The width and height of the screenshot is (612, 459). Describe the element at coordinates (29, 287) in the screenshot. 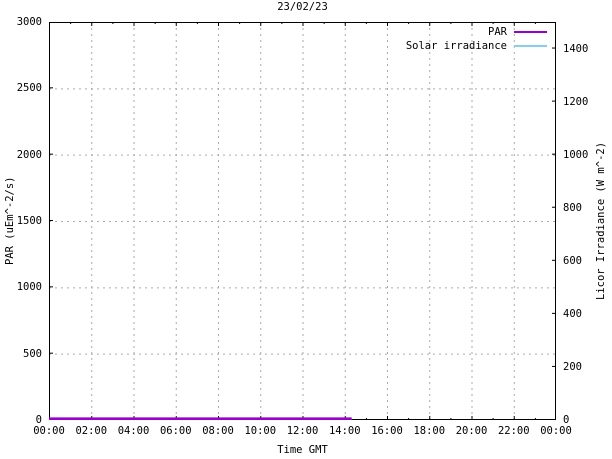

I see `y-tick-label: 1000` at that location.